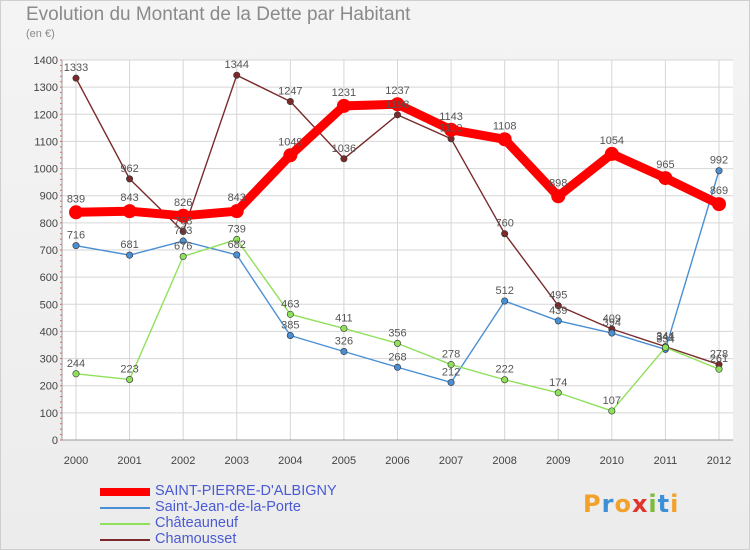 This screenshot has width=750, height=550. What do you see at coordinates (246, 491) in the screenshot?
I see `legend-label: SAINT-PIERRE-D'ALBIGNY` at bounding box center [246, 491].